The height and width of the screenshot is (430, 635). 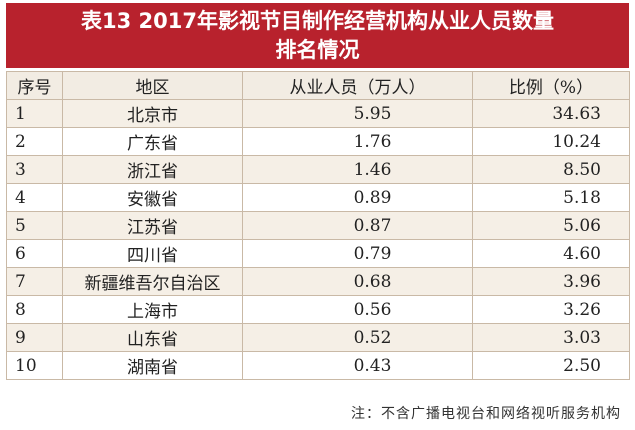 What do you see at coordinates (357, 197) in the screenshot?
I see `cell-workers: 0.89` at bounding box center [357, 197].